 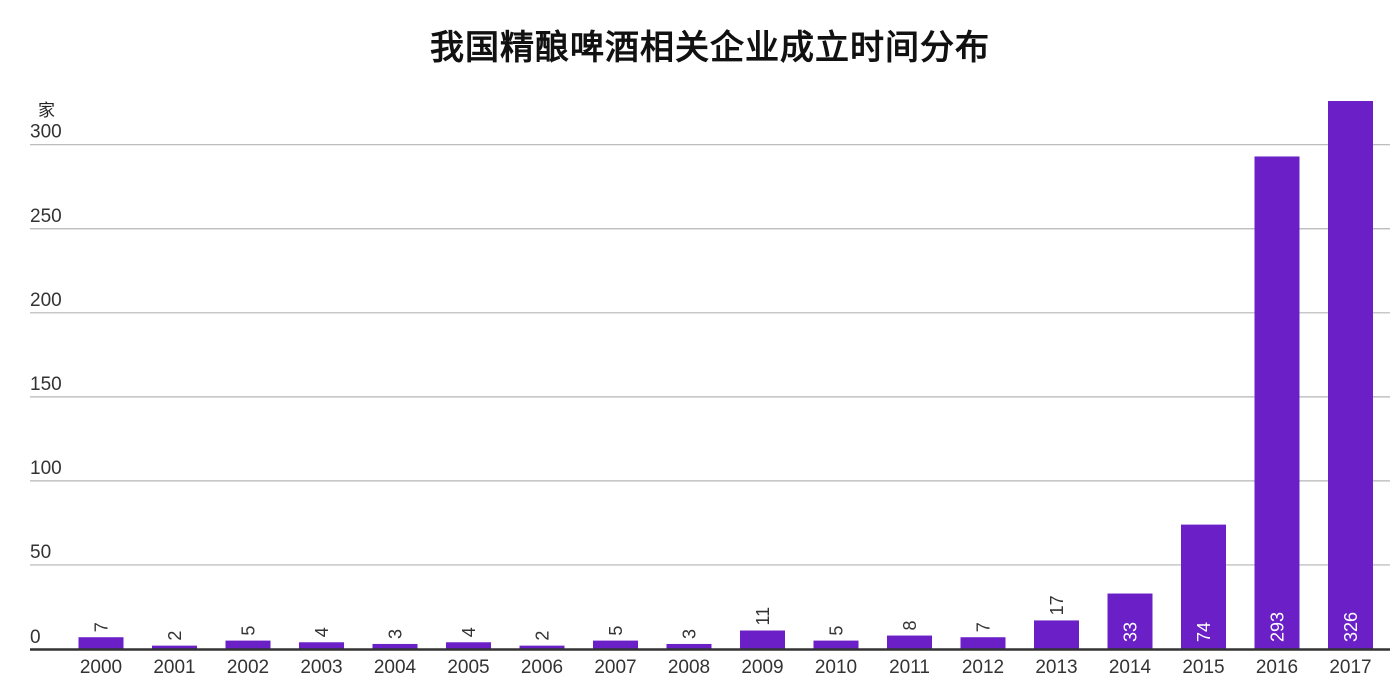 What do you see at coordinates (468, 667) in the screenshot?
I see `x-tick-label: 2005` at bounding box center [468, 667].